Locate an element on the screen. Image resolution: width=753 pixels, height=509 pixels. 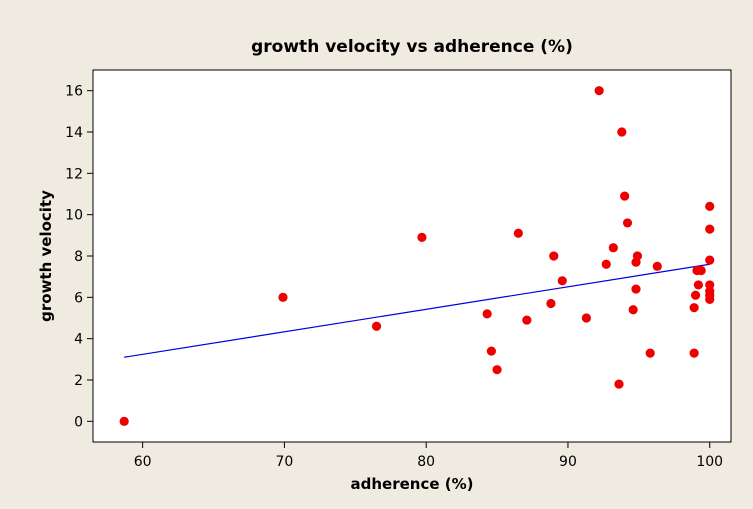
x-tick-label: 90 is located at coordinates (568, 462).